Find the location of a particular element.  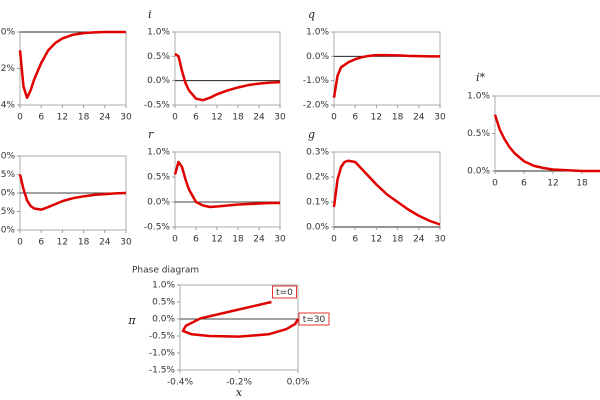

annotation: t=0 is located at coordinates (284, 293).